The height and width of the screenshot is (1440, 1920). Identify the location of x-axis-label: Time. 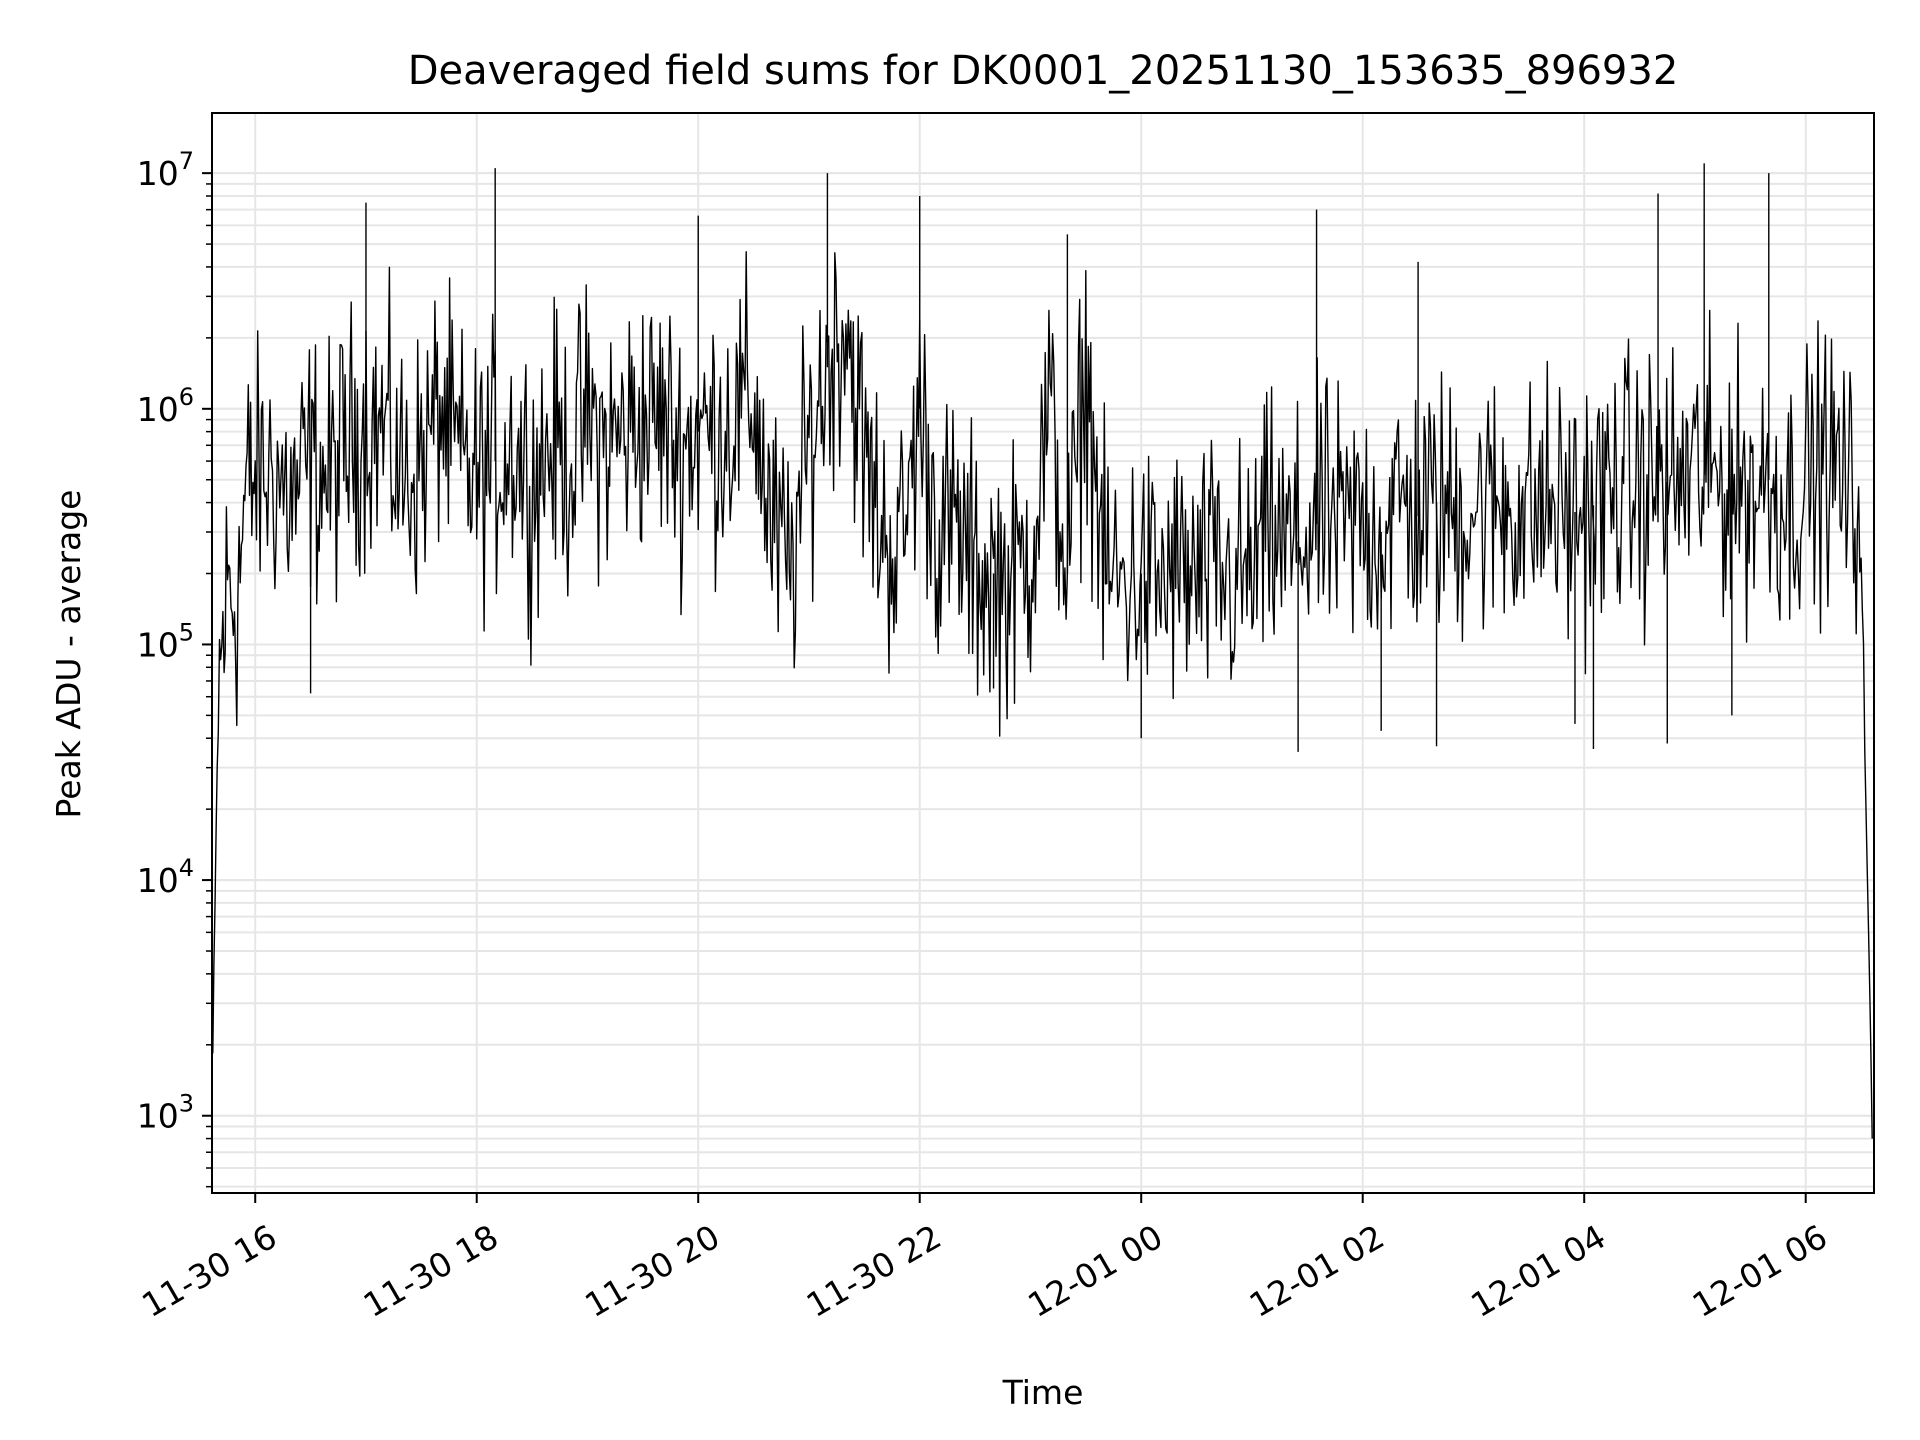
(1043, 1392).